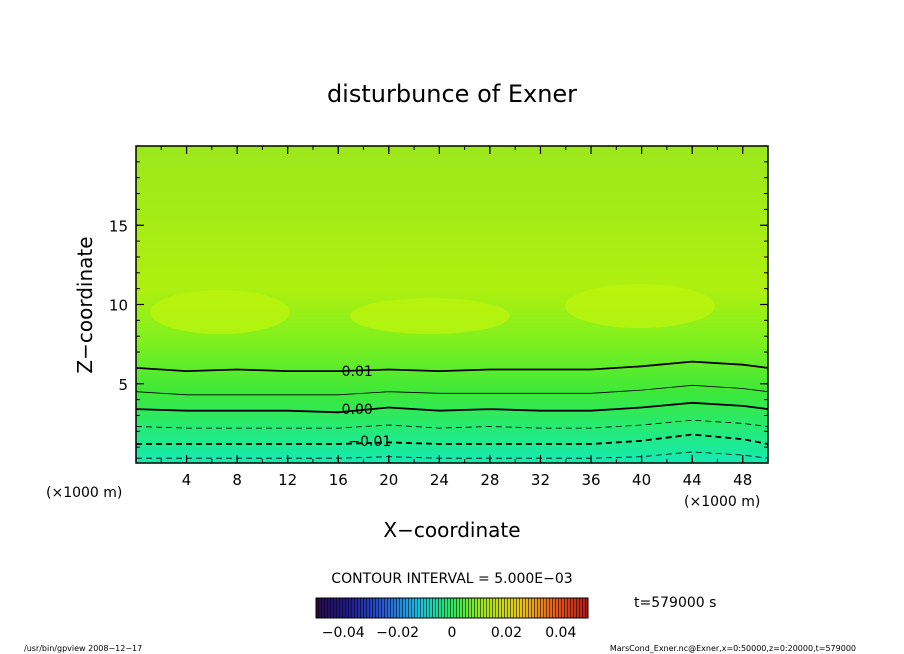 Image resolution: width=904 pixels, height=654 pixels. I want to click on colorbar: −0.04 −0.02 0 0.02 0.04, so click(452, 619).